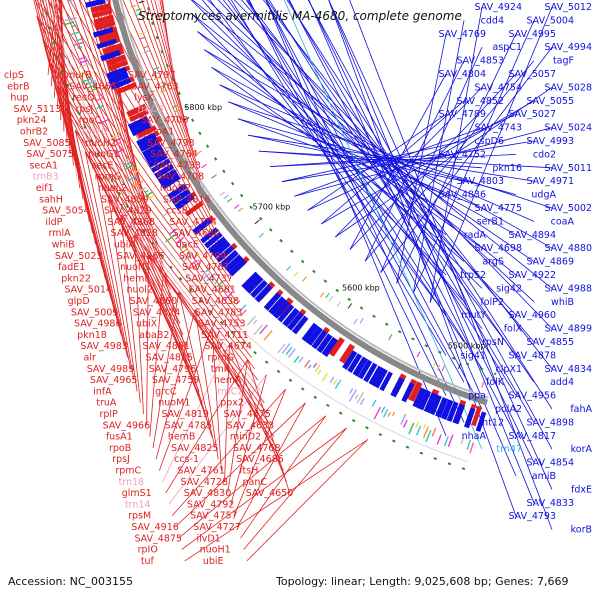 This screenshot has width=600, height=600. I want to click on gene-label-left: trn18, so click(132, 482).